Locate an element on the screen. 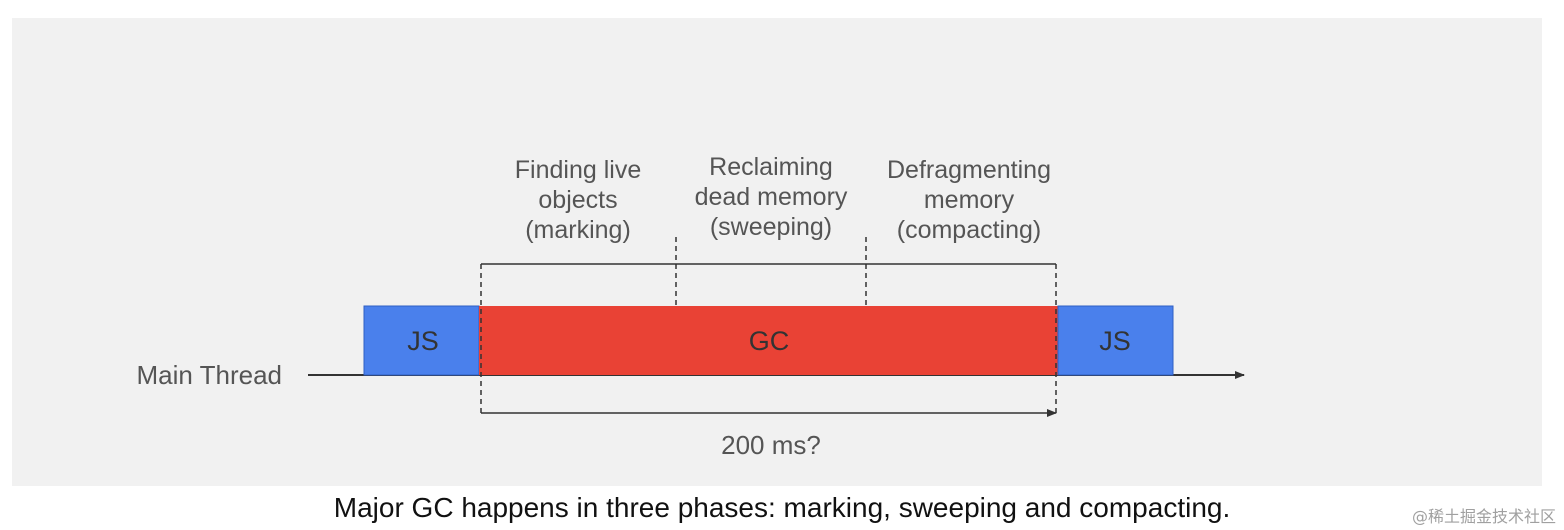  js-block-after is located at coordinates (1115, 340).